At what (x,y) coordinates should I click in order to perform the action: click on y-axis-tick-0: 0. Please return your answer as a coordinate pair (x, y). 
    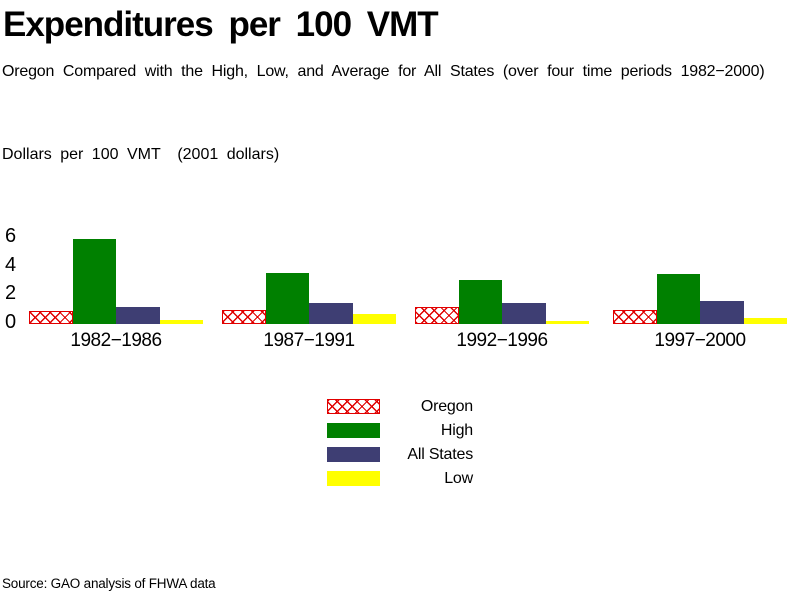
    Looking at the image, I should click on (11, 321).